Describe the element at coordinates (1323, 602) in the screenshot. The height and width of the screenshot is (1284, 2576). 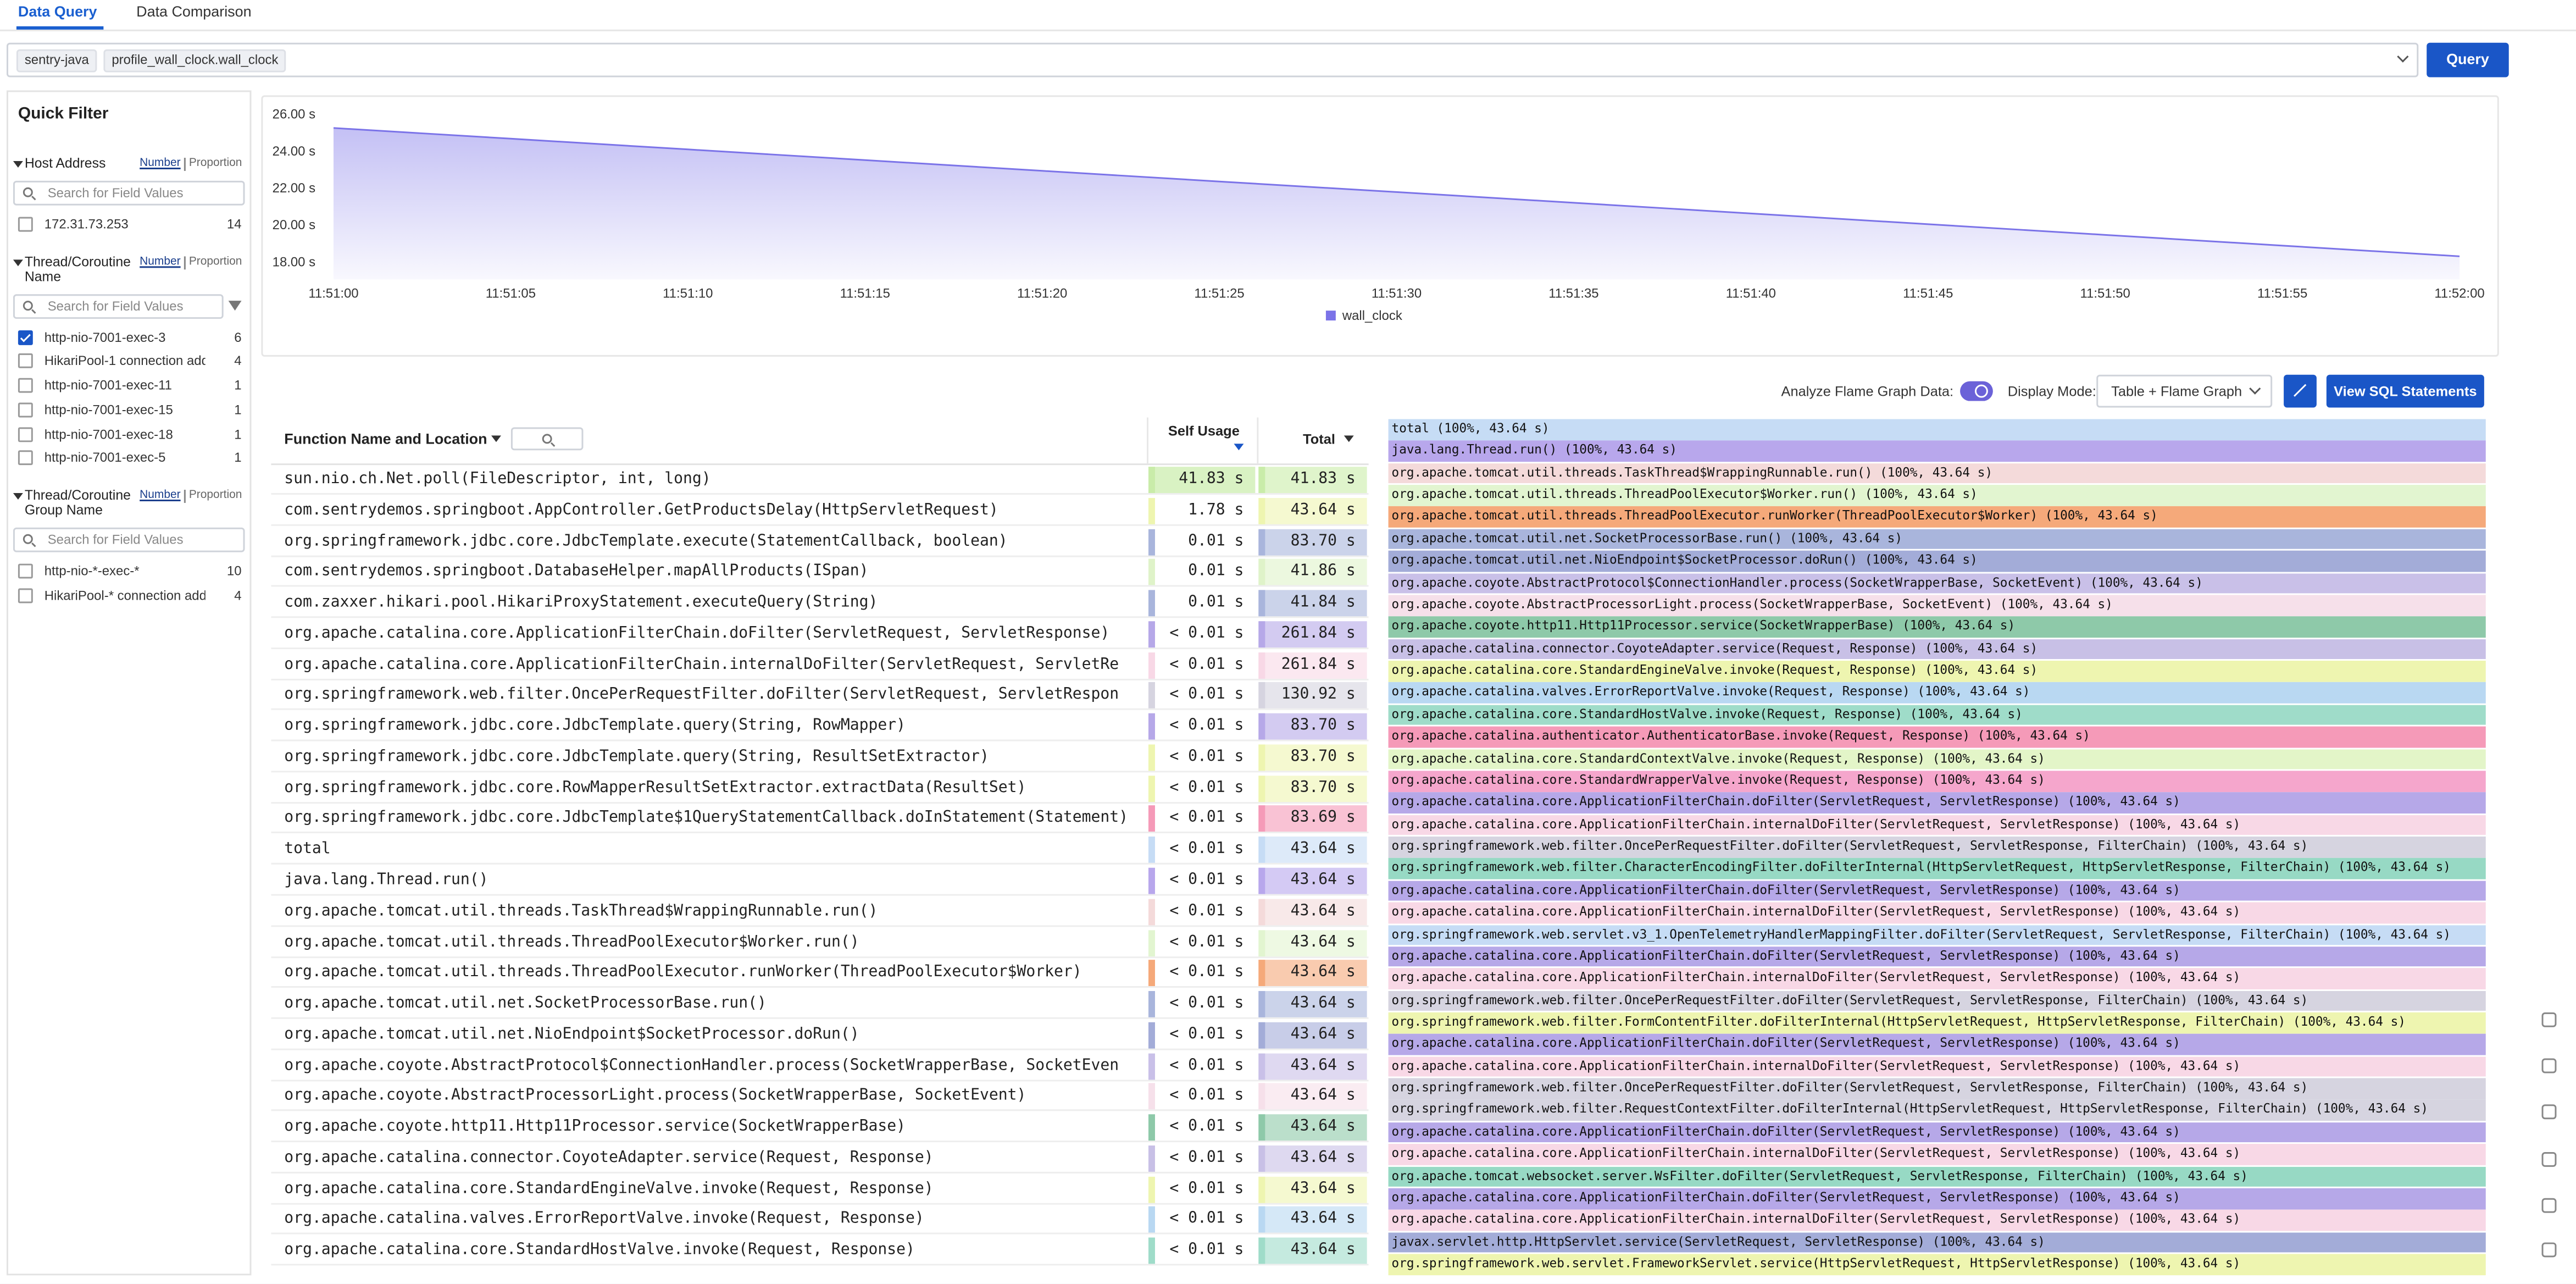
I see `total-usage: 41.84 s` at that location.